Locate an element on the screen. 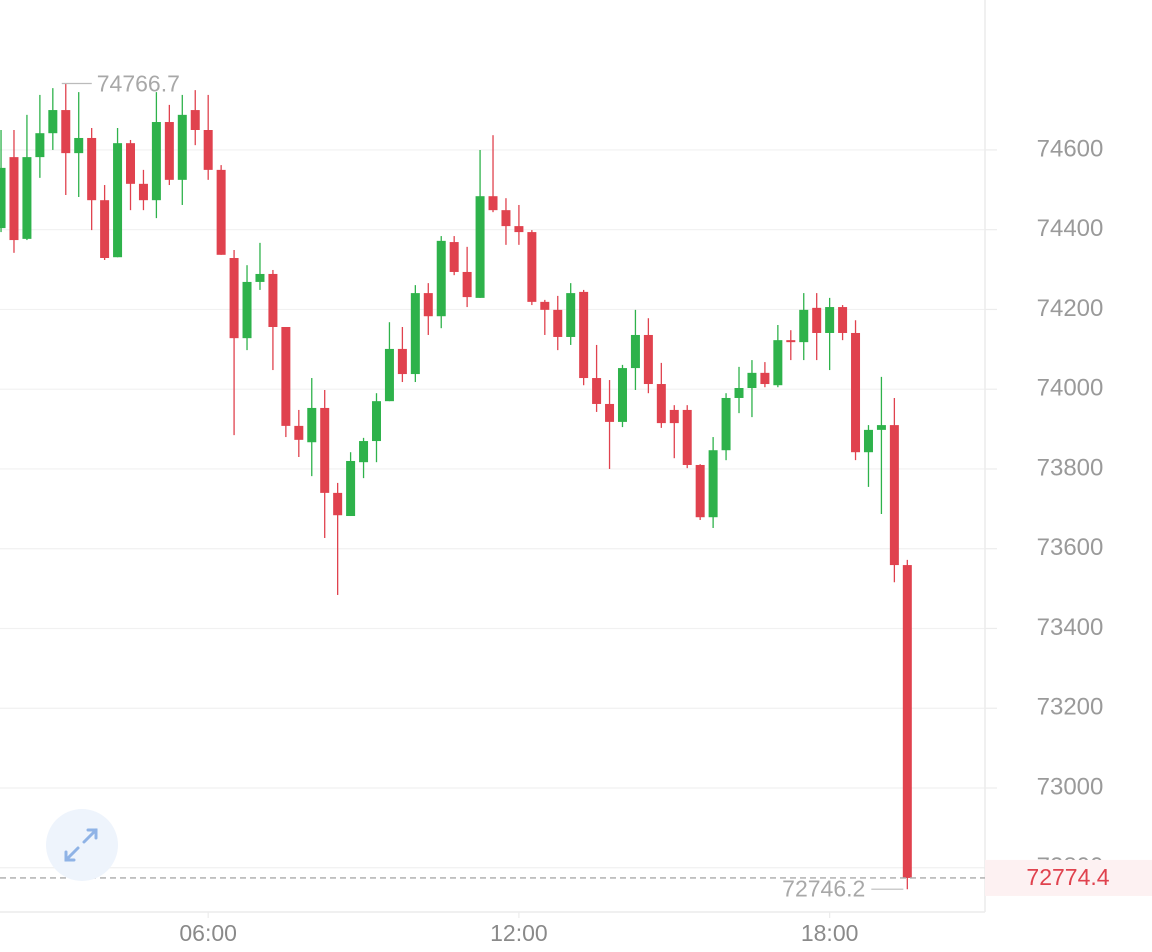  y-tick-label: 73600 is located at coordinates (1070, 547).